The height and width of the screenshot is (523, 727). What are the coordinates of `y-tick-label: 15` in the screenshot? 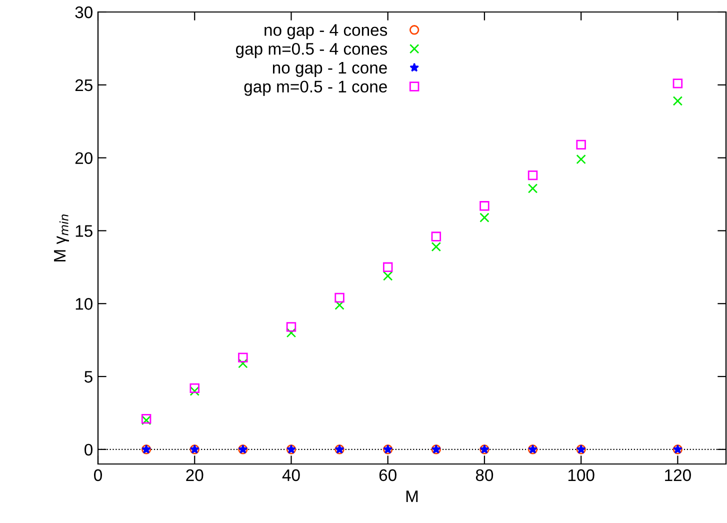 It's located at (84, 231).